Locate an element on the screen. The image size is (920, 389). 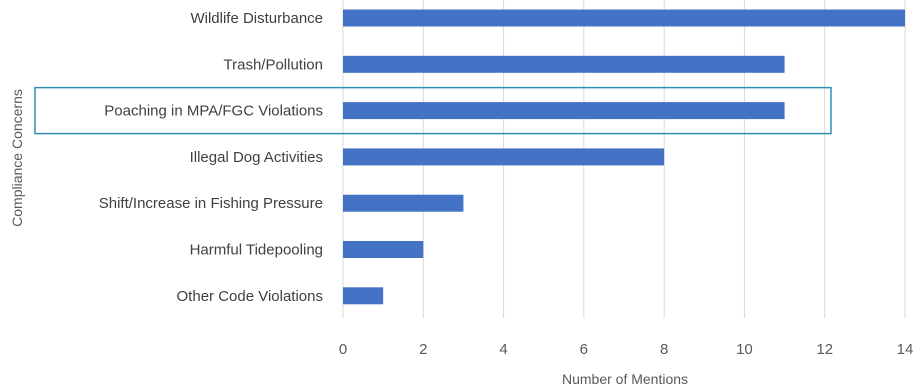
category-label: Other Code Violations is located at coordinates (250, 296).